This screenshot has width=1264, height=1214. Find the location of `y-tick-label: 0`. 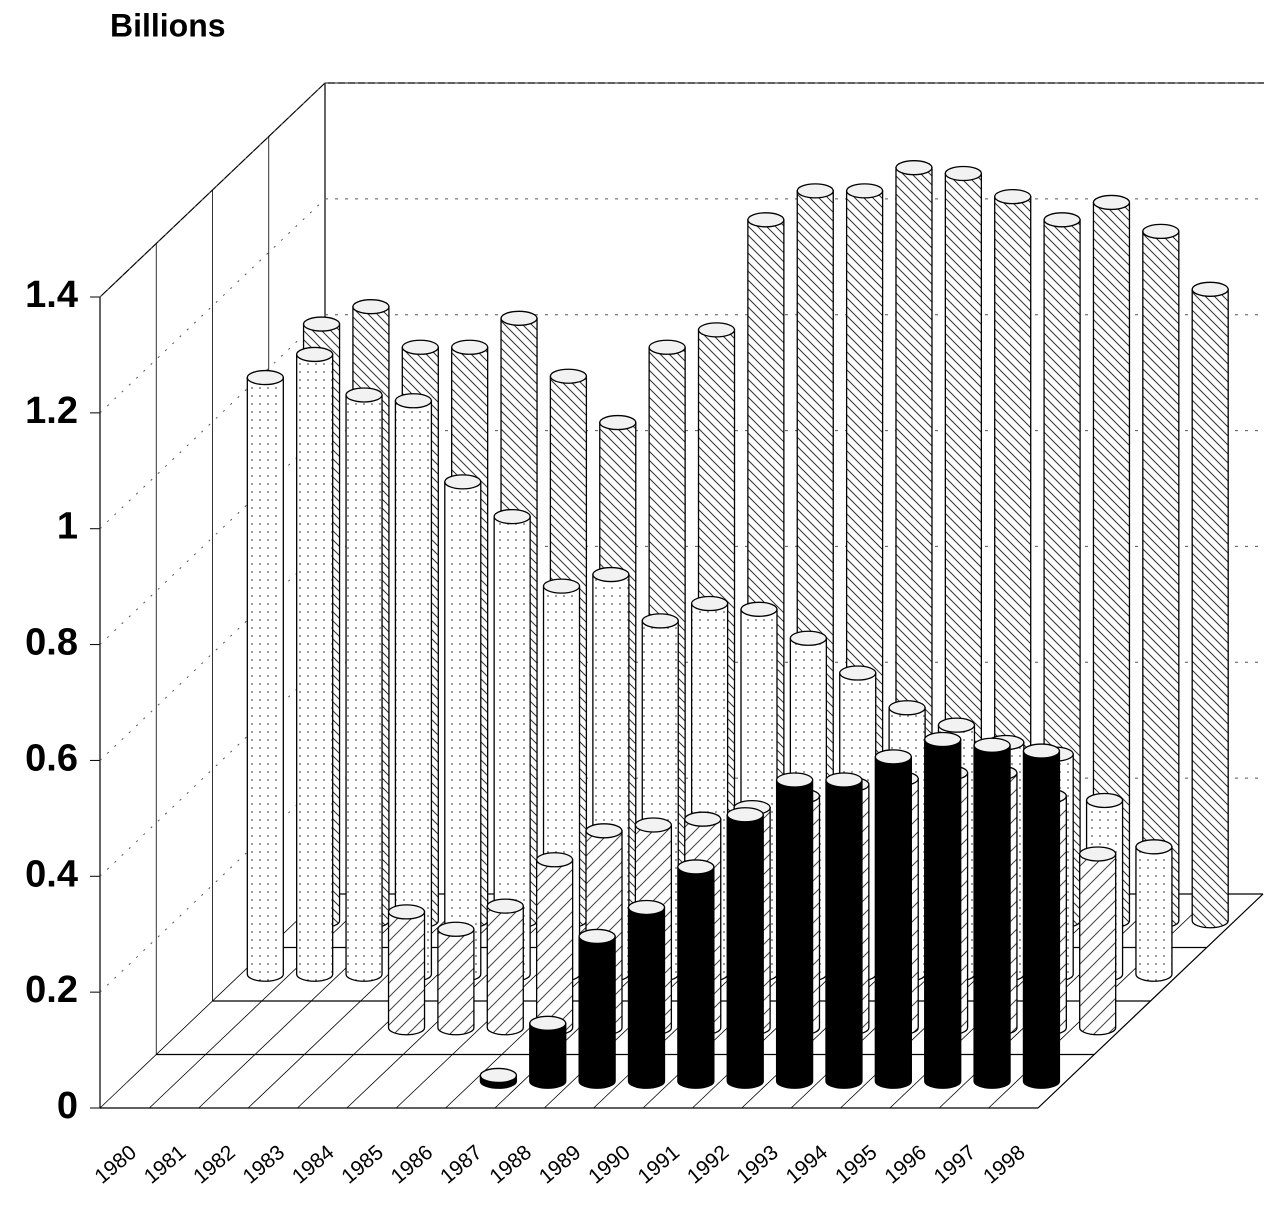

y-tick-label: 0 is located at coordinates (67, 1106).